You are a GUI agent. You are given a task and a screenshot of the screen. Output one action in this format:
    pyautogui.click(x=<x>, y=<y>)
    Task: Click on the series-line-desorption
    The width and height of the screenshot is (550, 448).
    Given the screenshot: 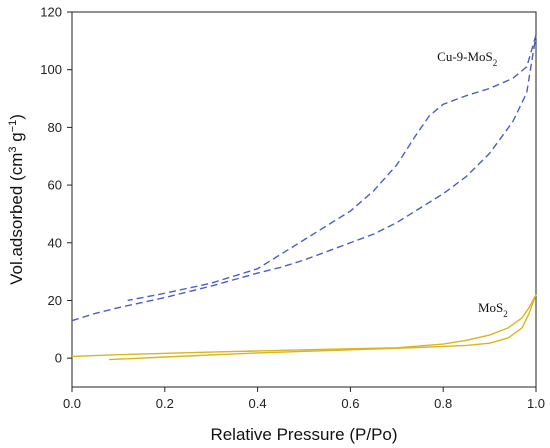 What is the action you would take?
    pyautogui.click(x=304, y=326)
    